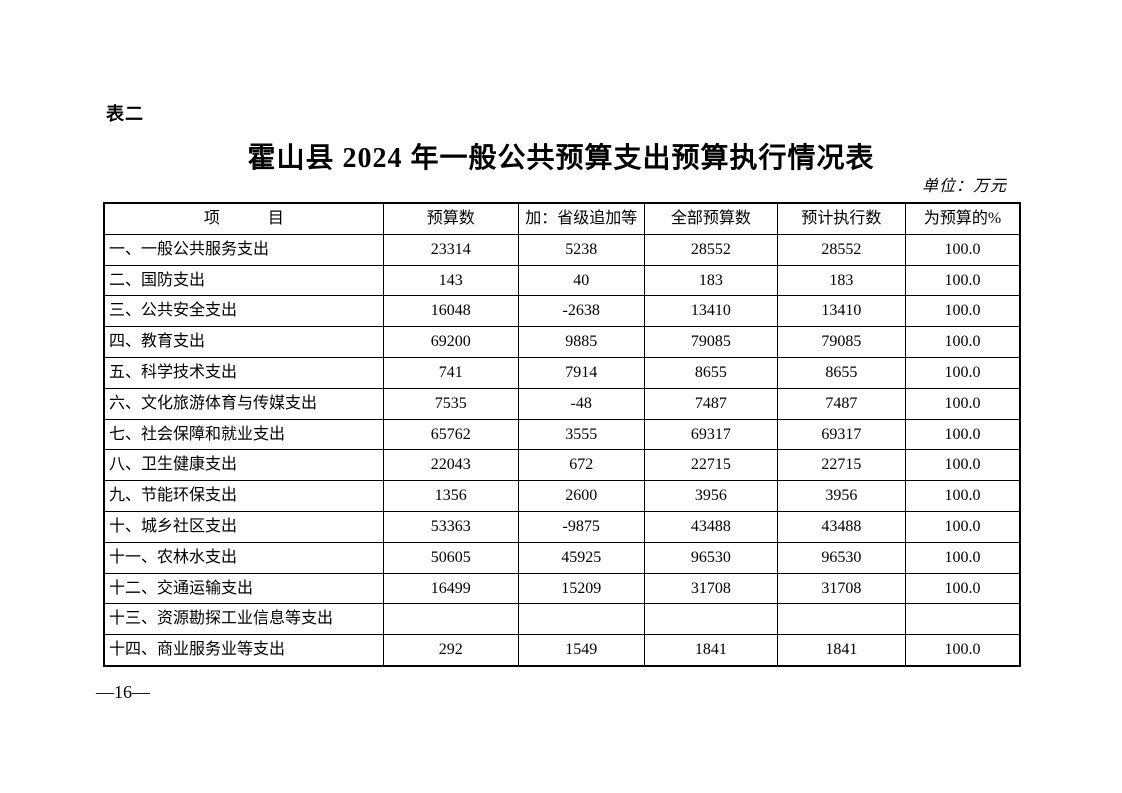 The image size is (1122, 793). What do you see at coordinates (243, 342) in the screenshot?
I see `item-cell: 四、教育支出` at bounding box center [243, 342].